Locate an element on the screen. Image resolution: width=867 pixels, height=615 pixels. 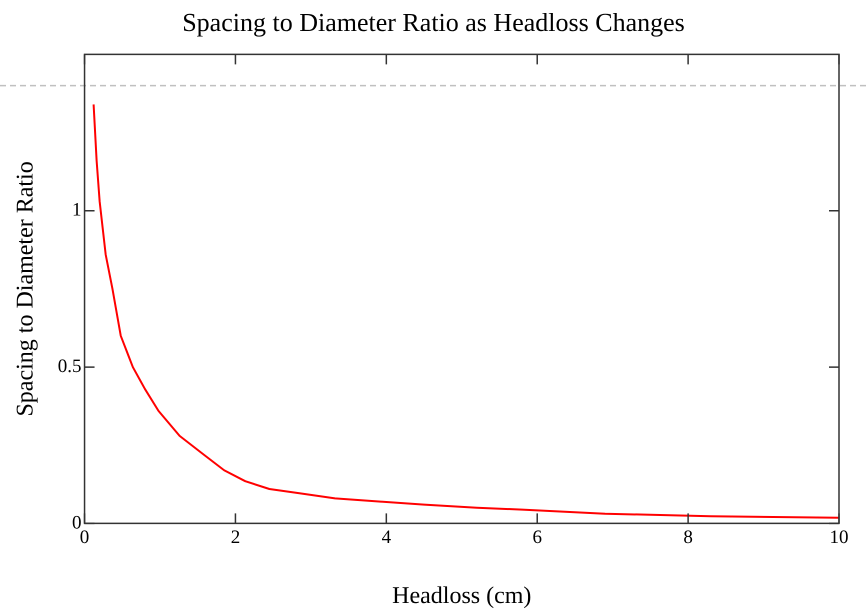
y-tick-label: 0.5 is located at coordinates (70, 367).